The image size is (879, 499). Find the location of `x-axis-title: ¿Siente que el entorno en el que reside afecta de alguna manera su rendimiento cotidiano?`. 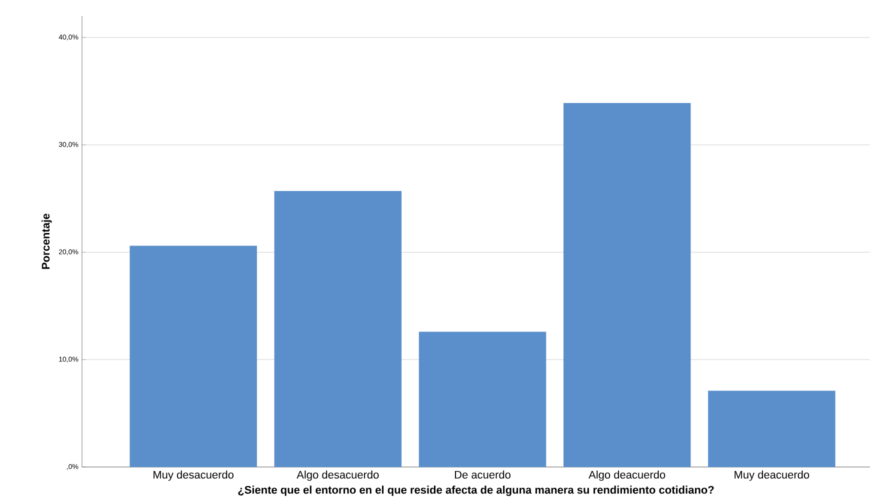

x-axis-title: ¿Siente que el entorno en el que reside afecta de alguna manera su rendimiento cotidiano? is located at coordinates (476, 491).